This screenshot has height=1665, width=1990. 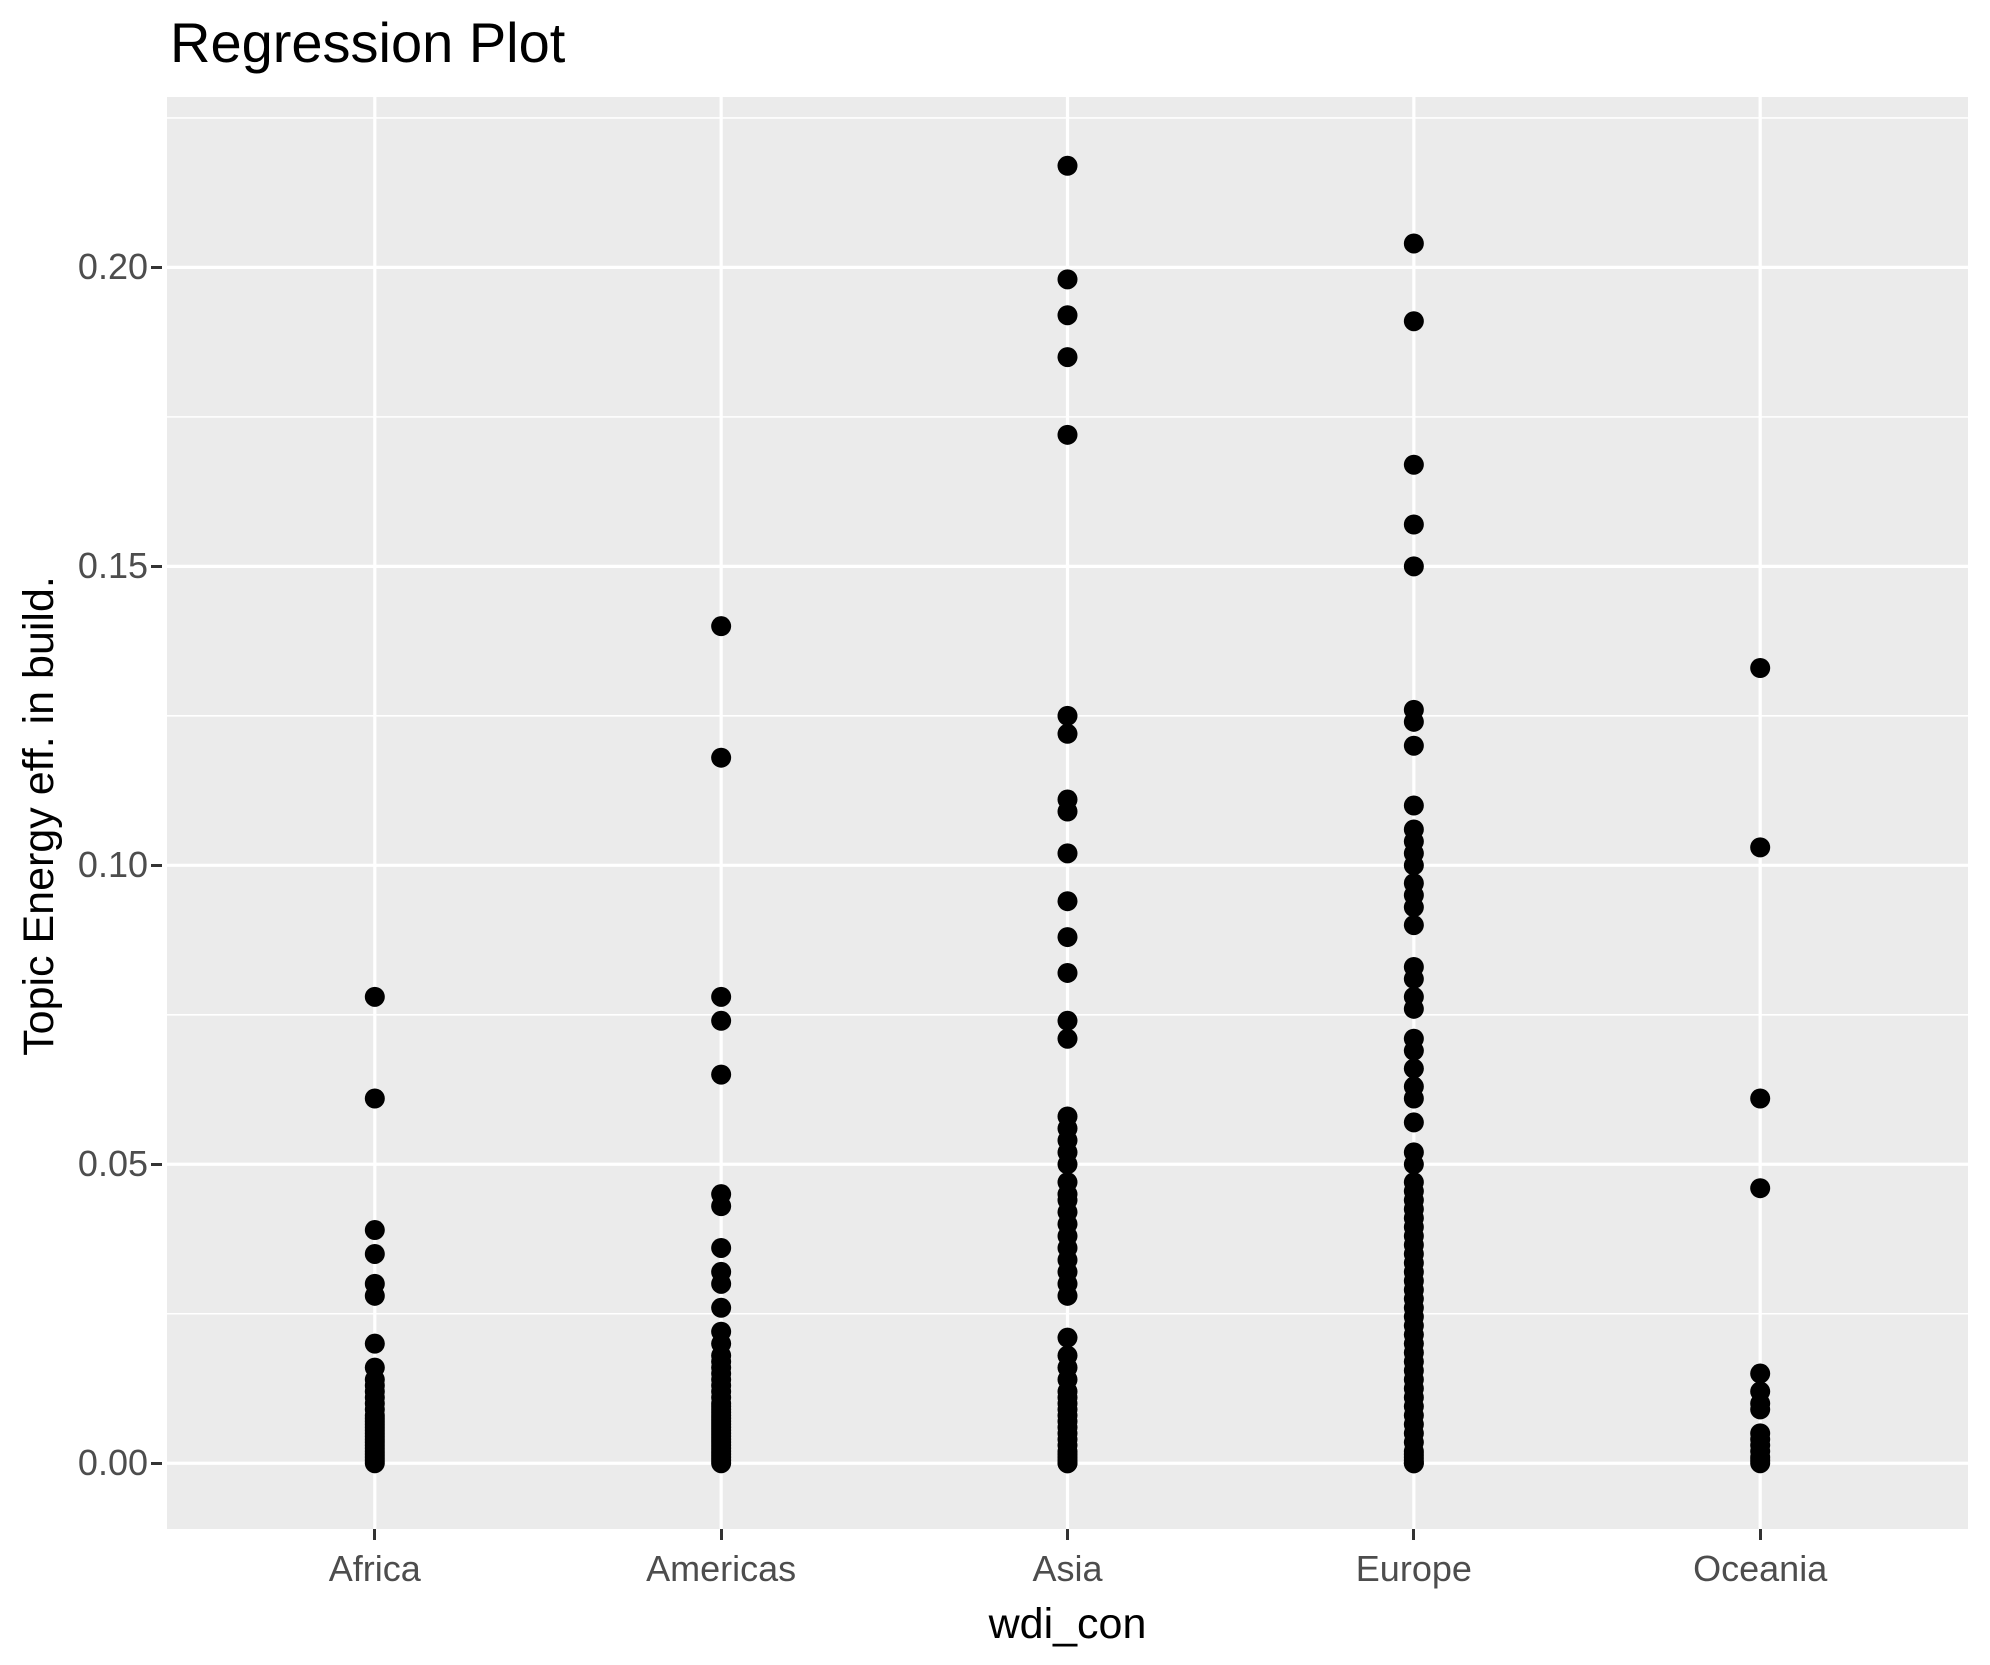 What do you see at coordinates (112, 865) in the screenshot?
I see `y-tick-label: 0.10` at bounding box center [112, 865].